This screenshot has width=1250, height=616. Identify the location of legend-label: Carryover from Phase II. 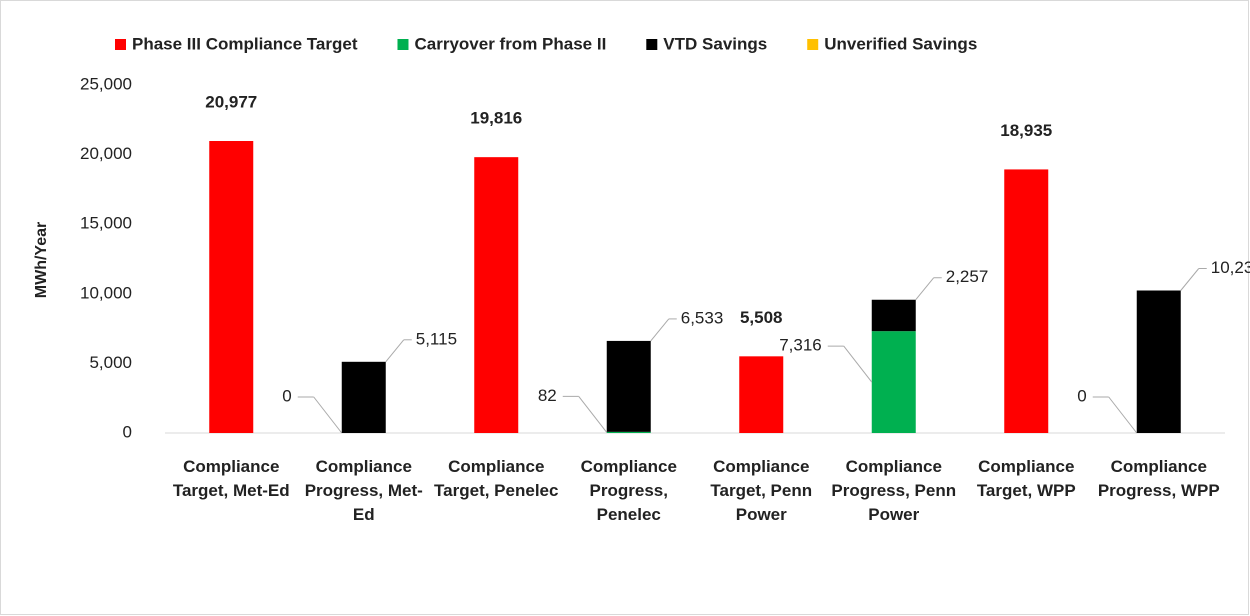
(510, 43).